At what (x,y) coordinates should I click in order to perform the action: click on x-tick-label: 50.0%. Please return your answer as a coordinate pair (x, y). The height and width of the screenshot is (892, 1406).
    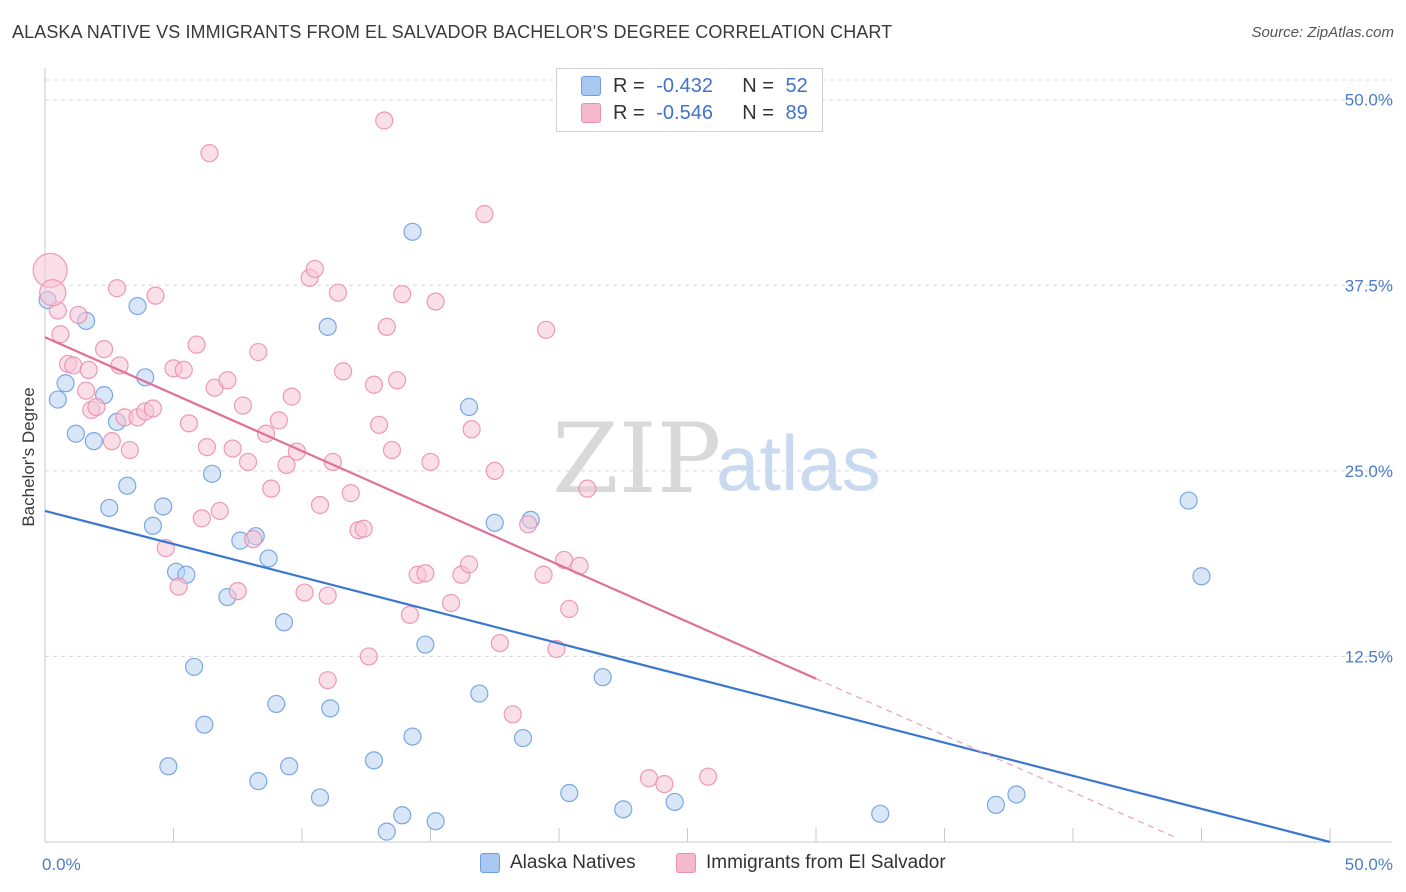
    Looking at the image, I should click on (1369, 864).